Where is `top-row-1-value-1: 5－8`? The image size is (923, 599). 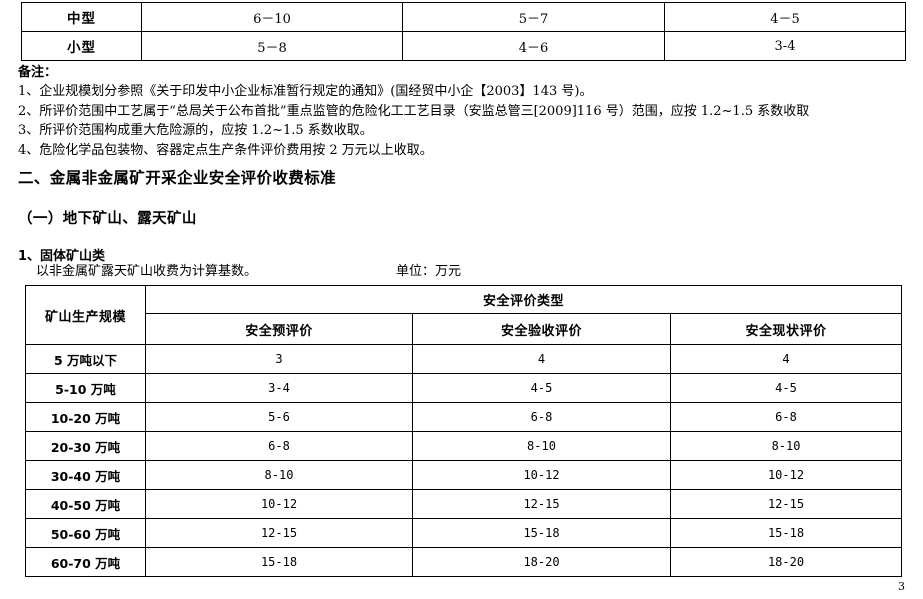 top-row-1-value-1: 5－8 is located at coordinates (272, 46).